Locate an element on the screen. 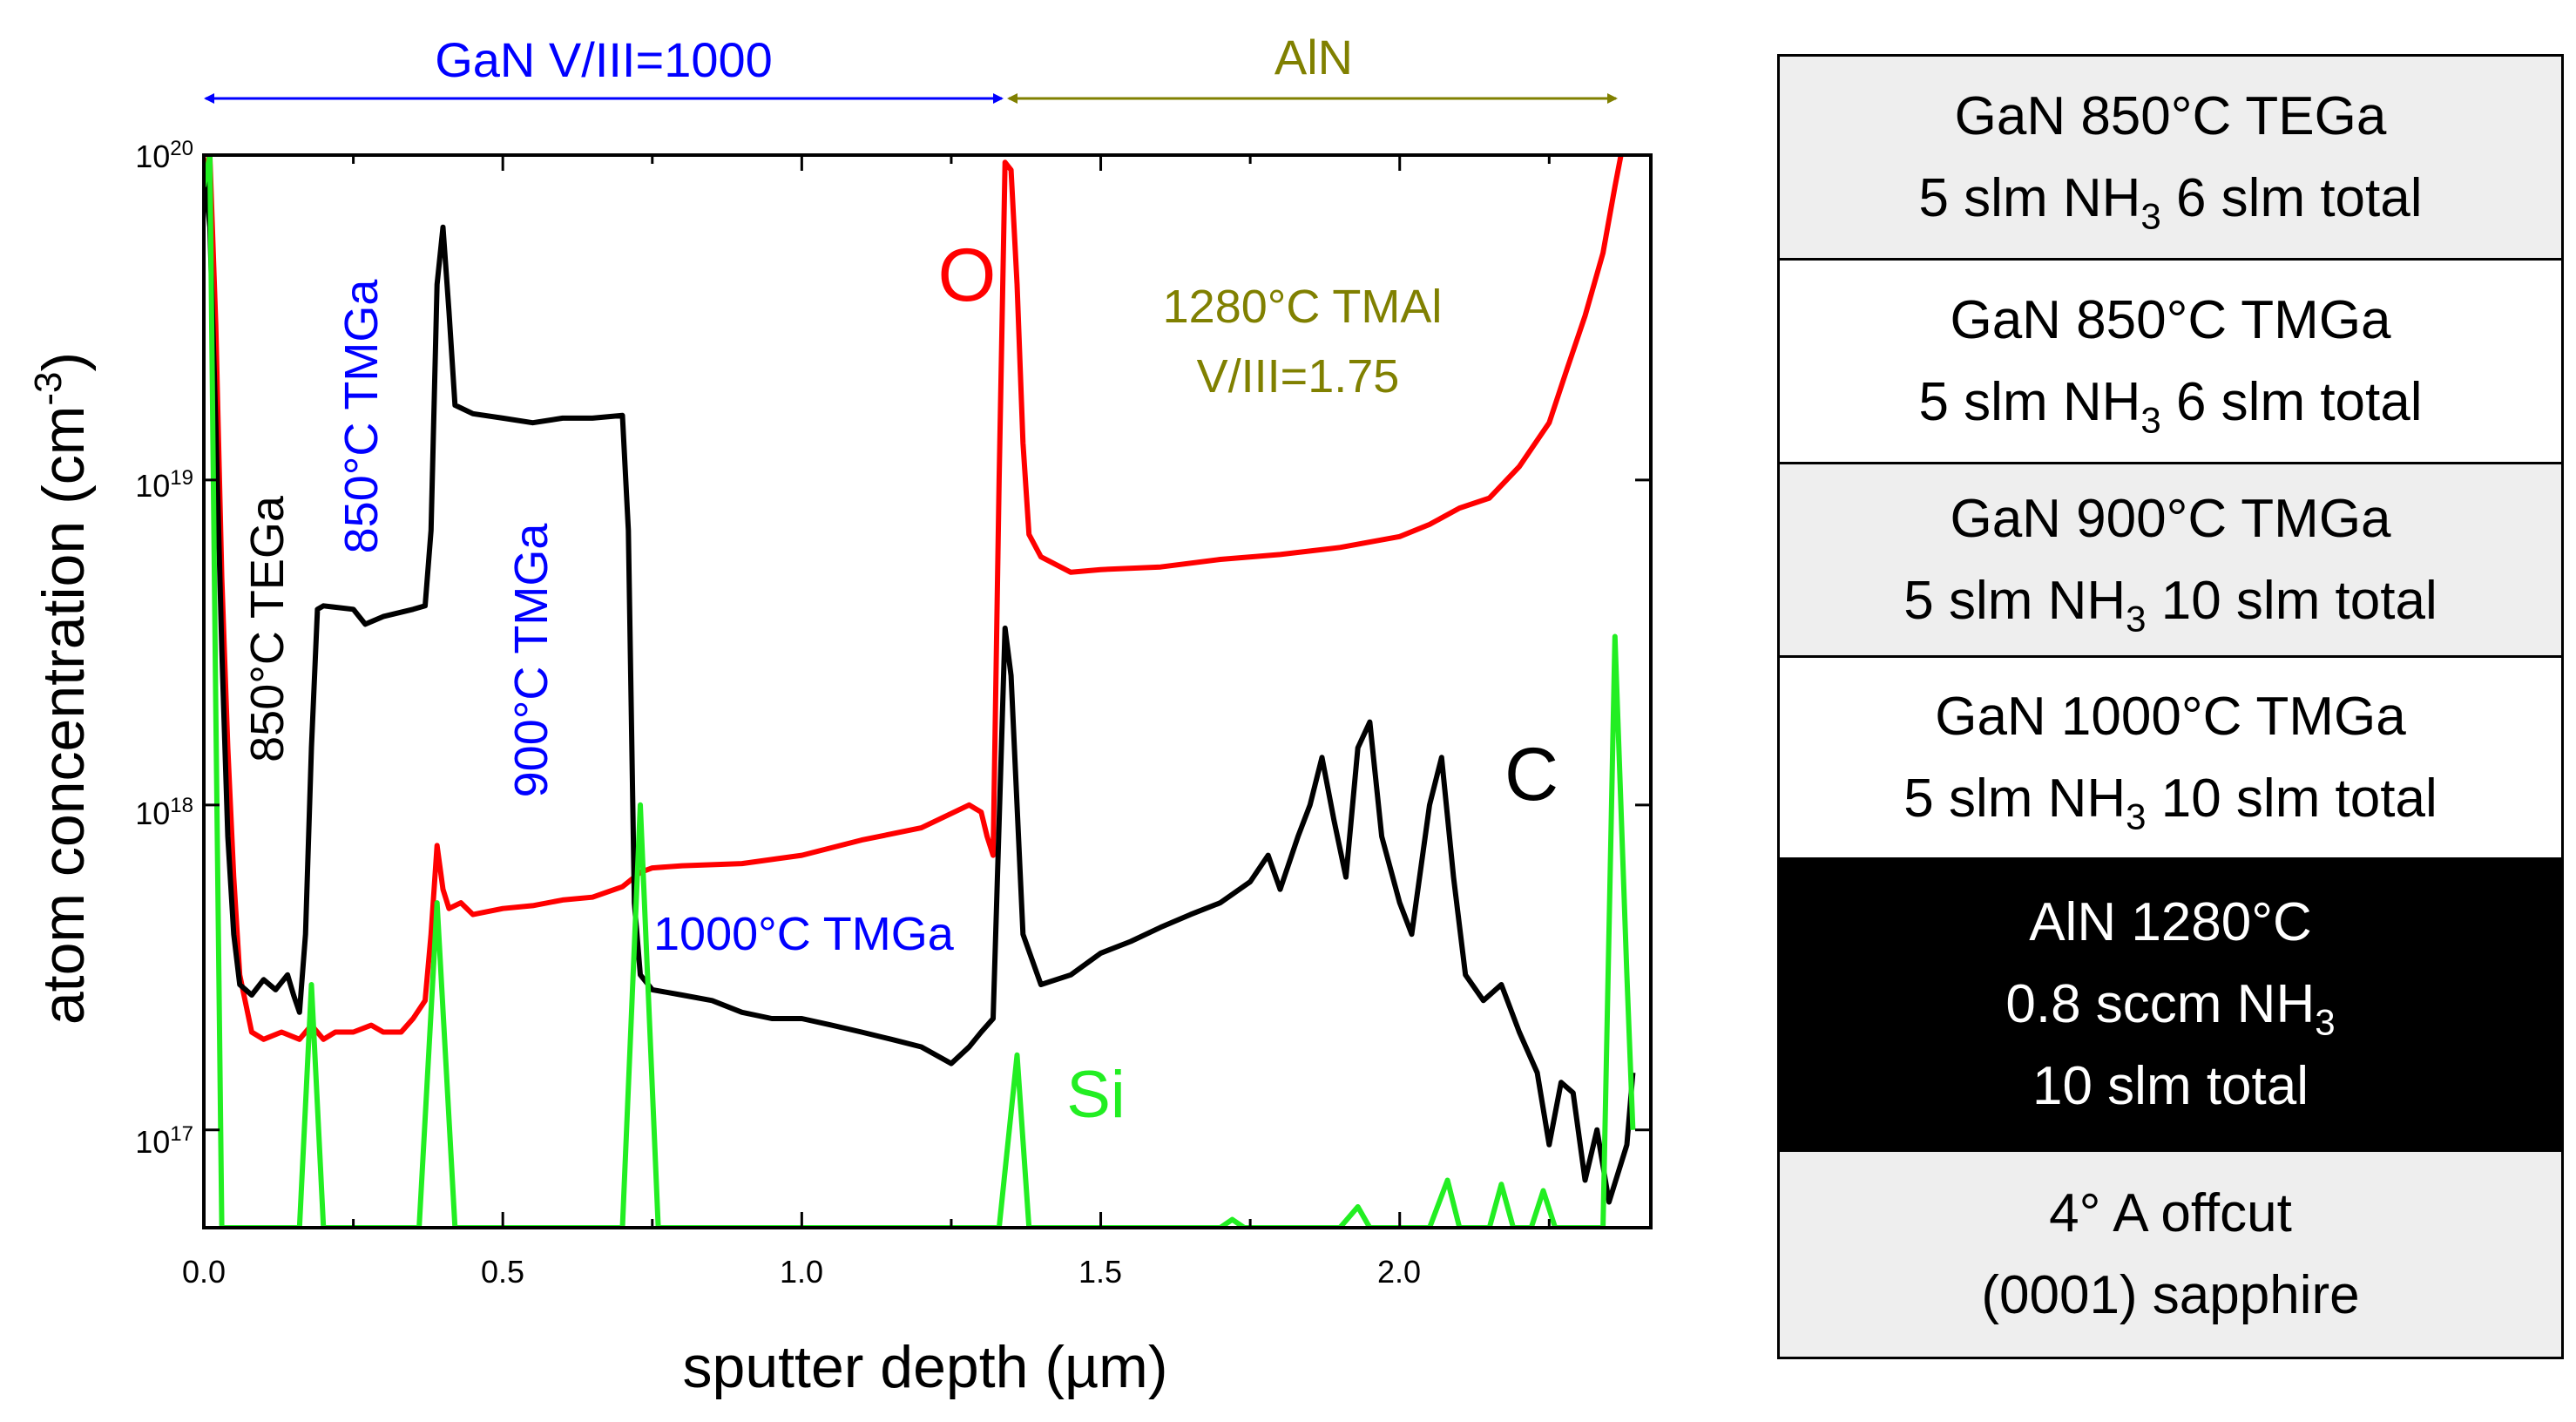 The width and height of the screenshot is (2576, 1422). oxygen-series-label: O is located at coordinates (967, 275).